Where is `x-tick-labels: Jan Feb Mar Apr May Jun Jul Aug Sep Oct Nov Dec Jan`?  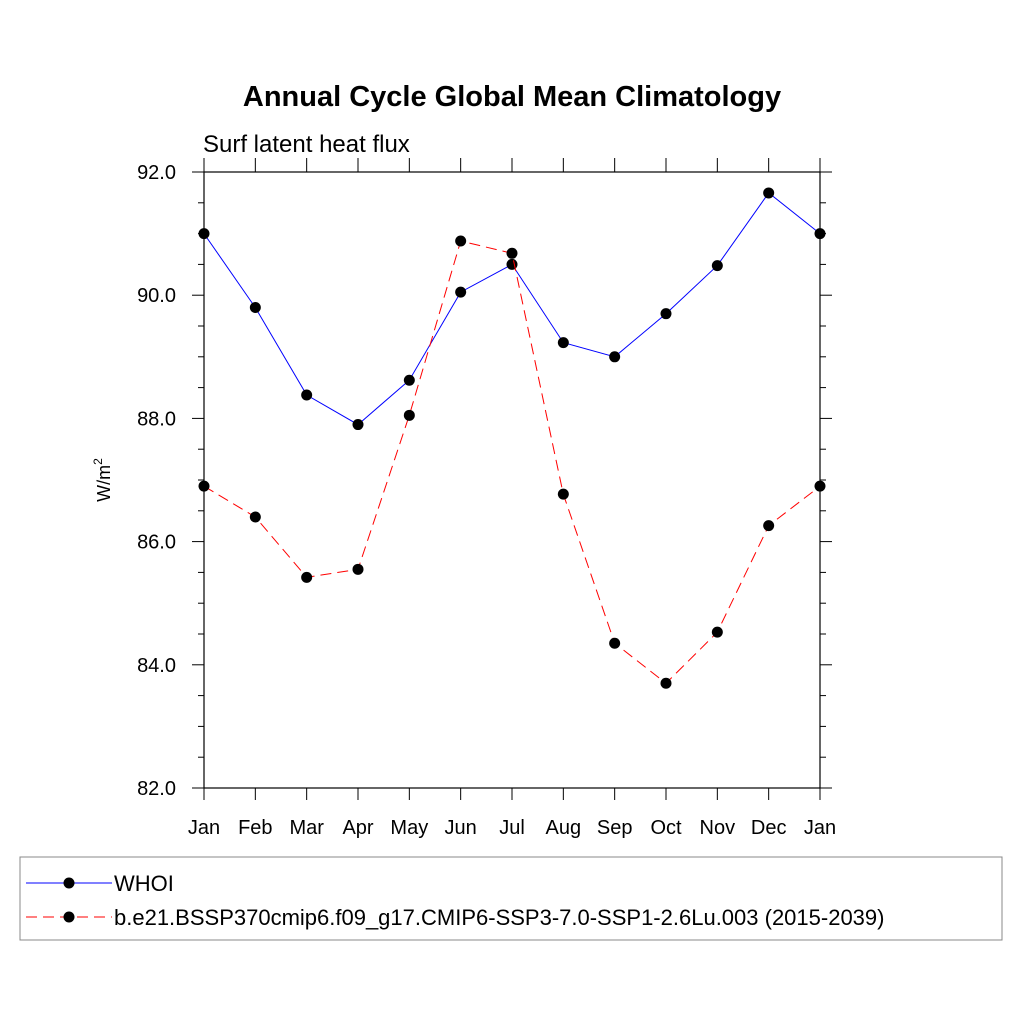 x-tick-labels: Jan Feb Mar Apr May Jun Jul Aug Sep Oct Nov Dec Jan is located at coordinates (512, 828).